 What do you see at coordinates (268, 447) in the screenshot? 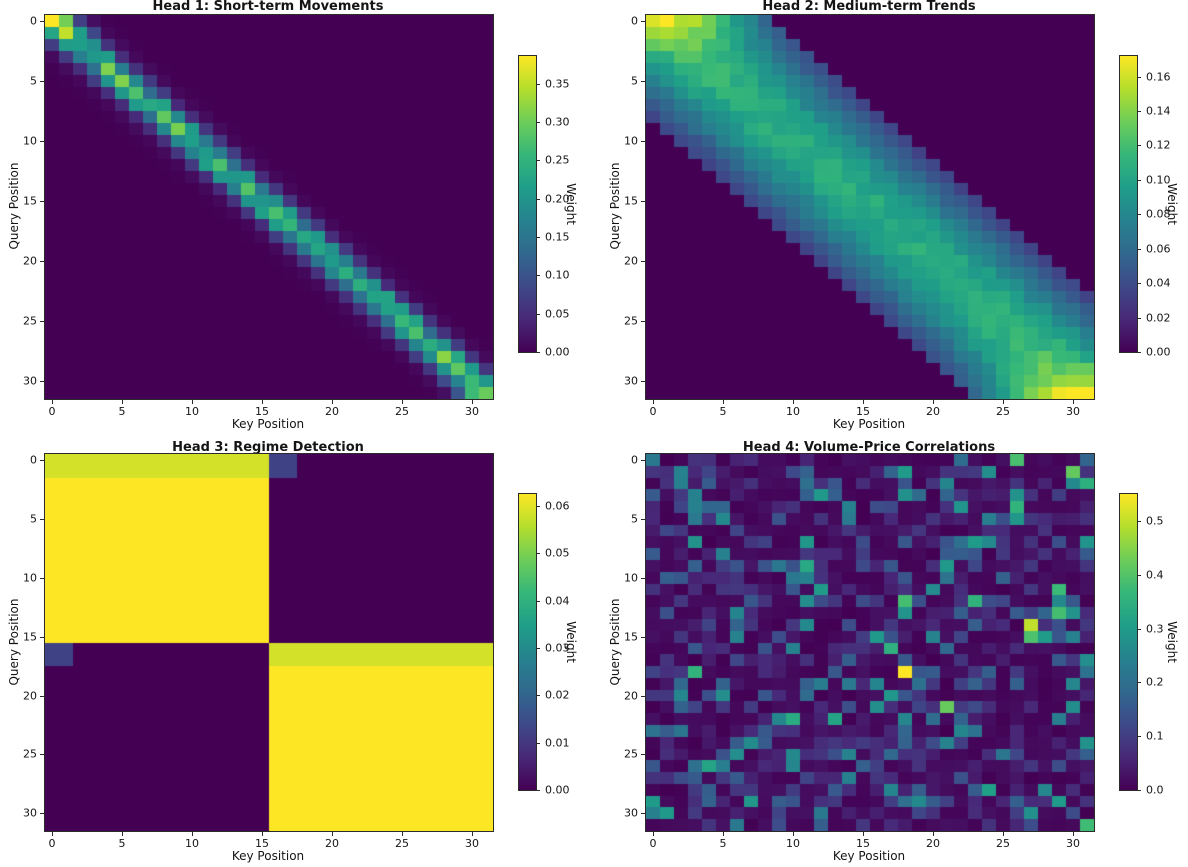
I see `panel-title: Head 3: Regime Detection` at bounding box center [268, 447].